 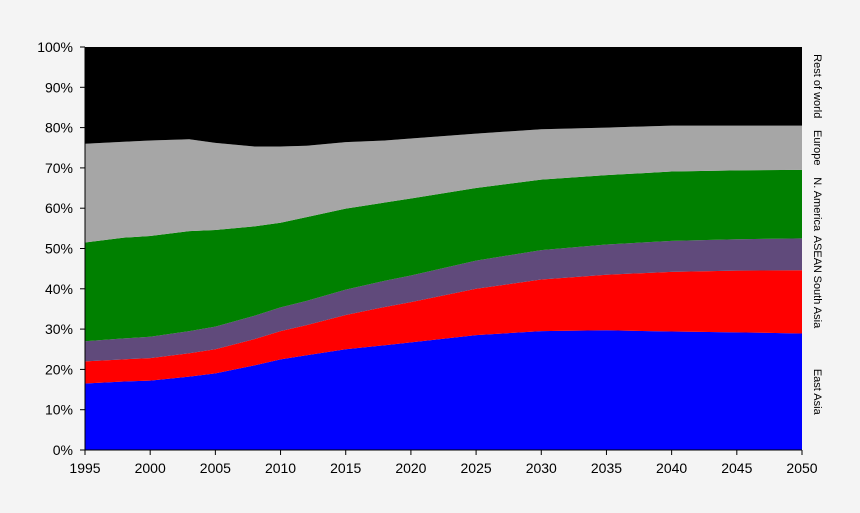 I want to click on series-label: N. America, so click(x=817, y=204).